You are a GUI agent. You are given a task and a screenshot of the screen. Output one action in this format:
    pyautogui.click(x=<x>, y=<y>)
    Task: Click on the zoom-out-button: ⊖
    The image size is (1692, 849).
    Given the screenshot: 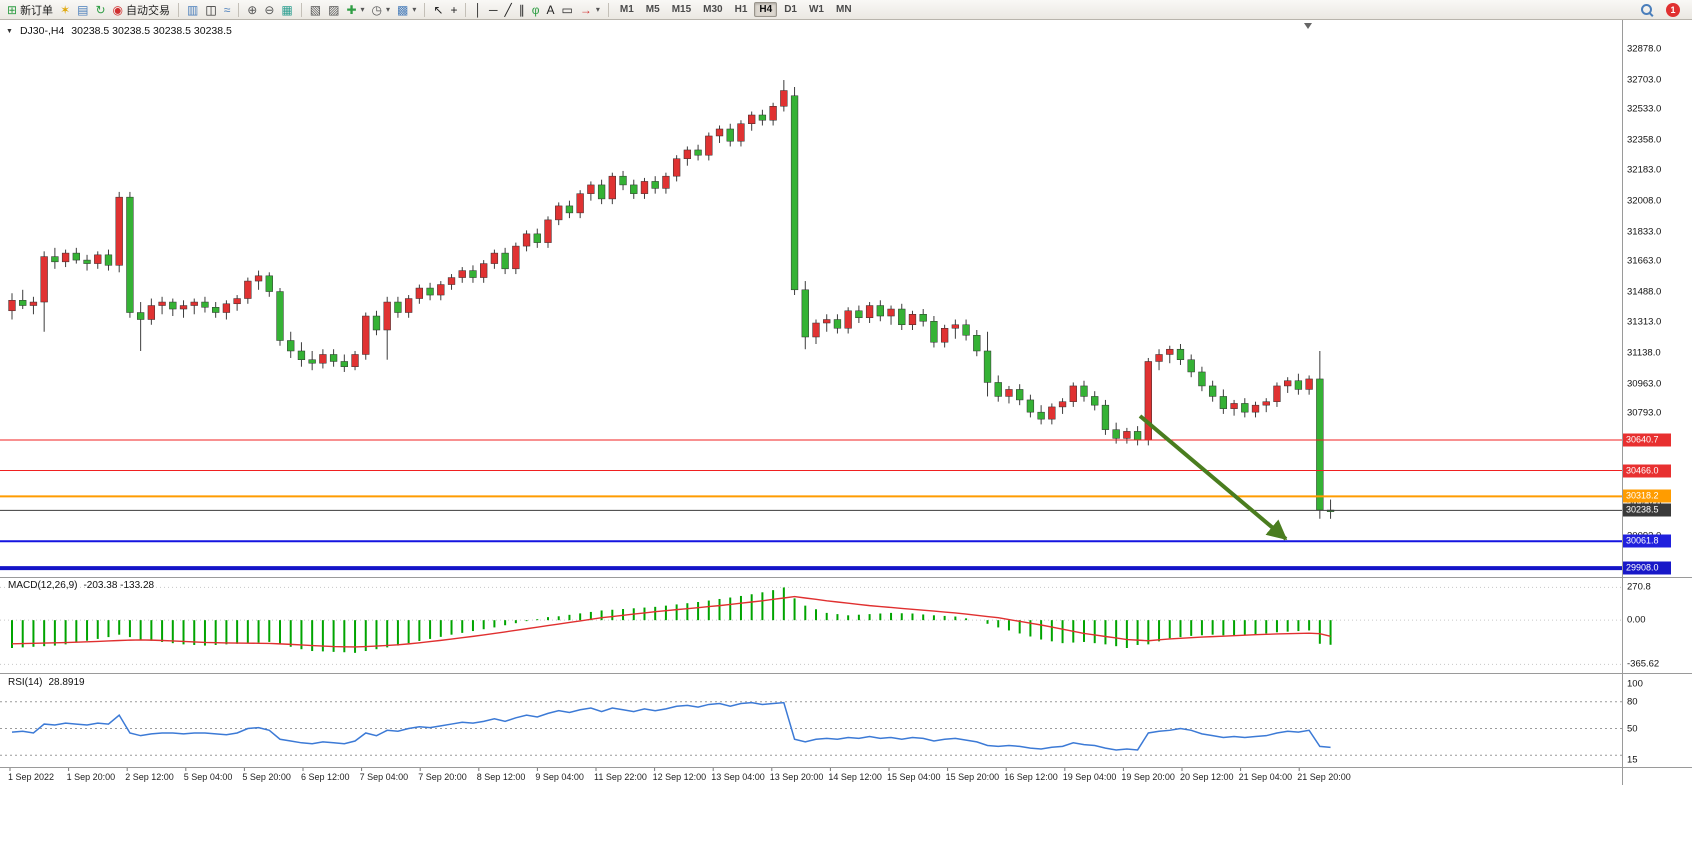 What is the action you would take?
    pyautogui.click(x=269, y=10)
    